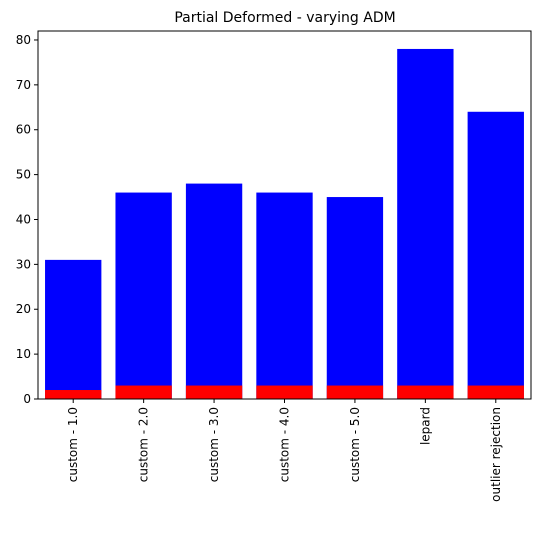  I want to click on y-tick-label-4: 40, so click(23, 219).